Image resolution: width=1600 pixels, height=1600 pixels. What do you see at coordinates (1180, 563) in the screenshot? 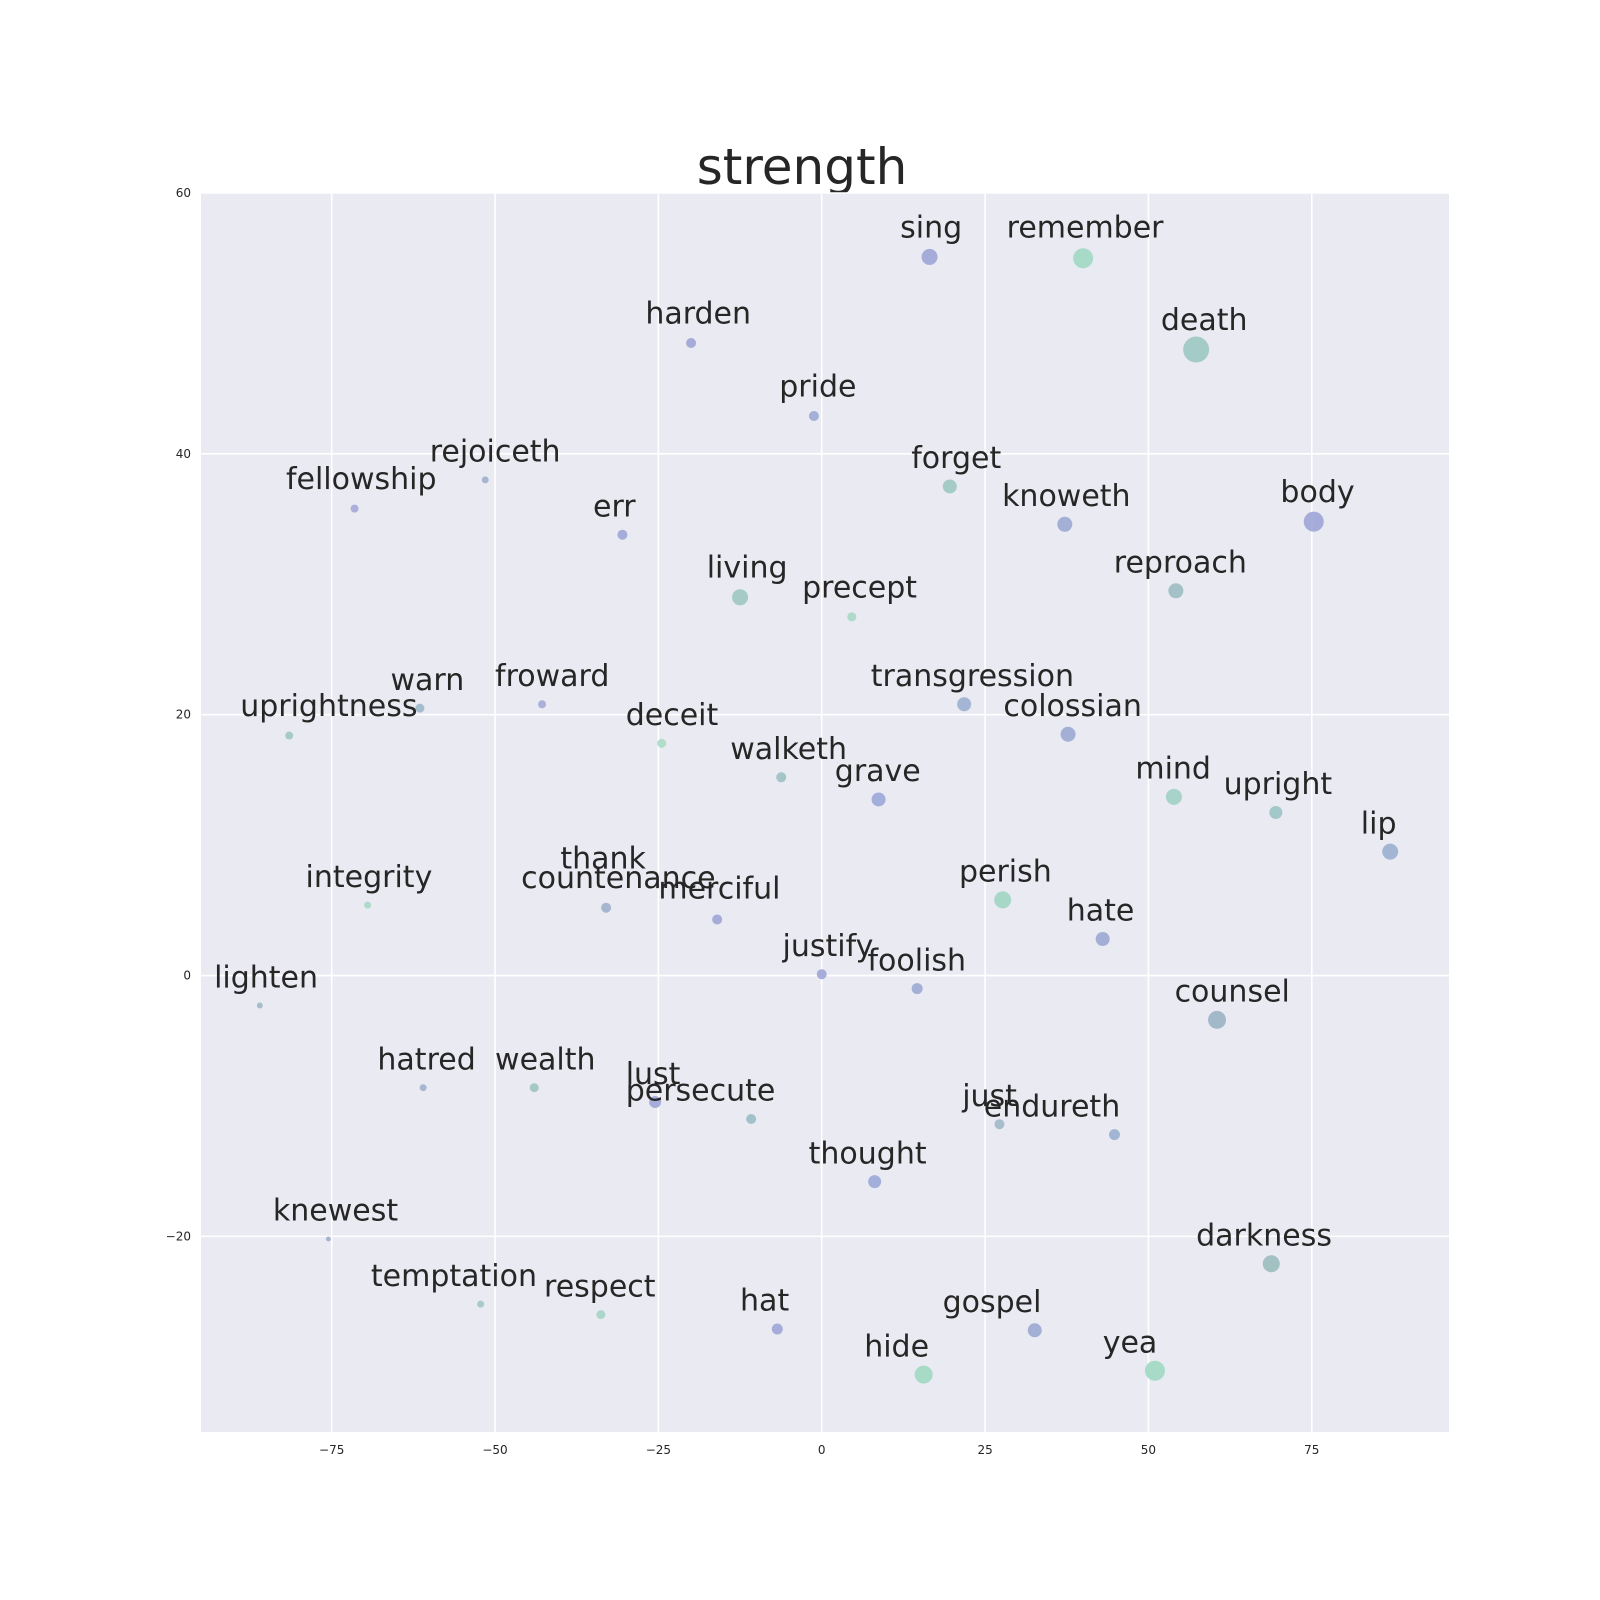
I see `data-label-reproach: reproach` at bounding box center [1180, 563].